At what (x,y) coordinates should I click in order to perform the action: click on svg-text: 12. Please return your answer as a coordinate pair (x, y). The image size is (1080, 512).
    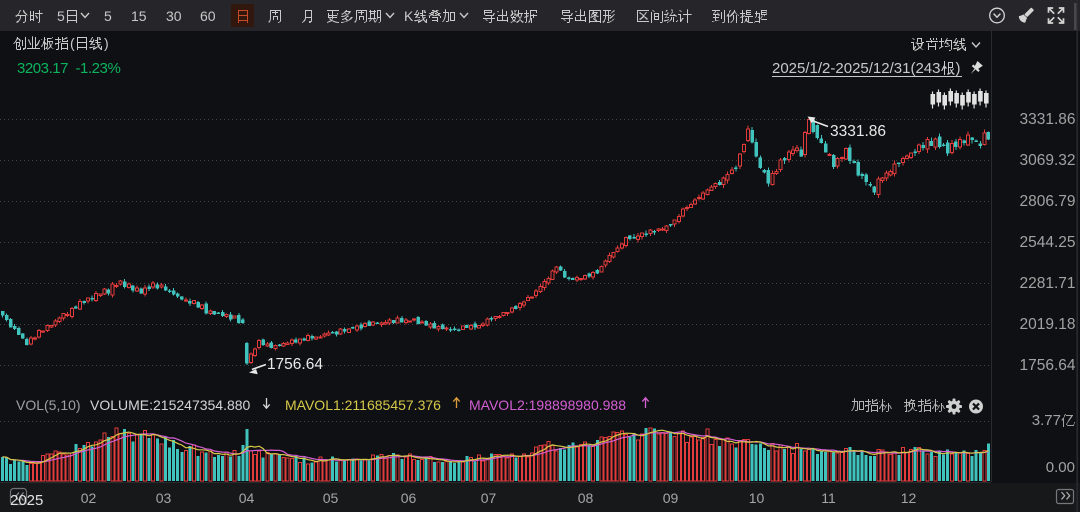
    Looking at the image, I should click on (909, 498).